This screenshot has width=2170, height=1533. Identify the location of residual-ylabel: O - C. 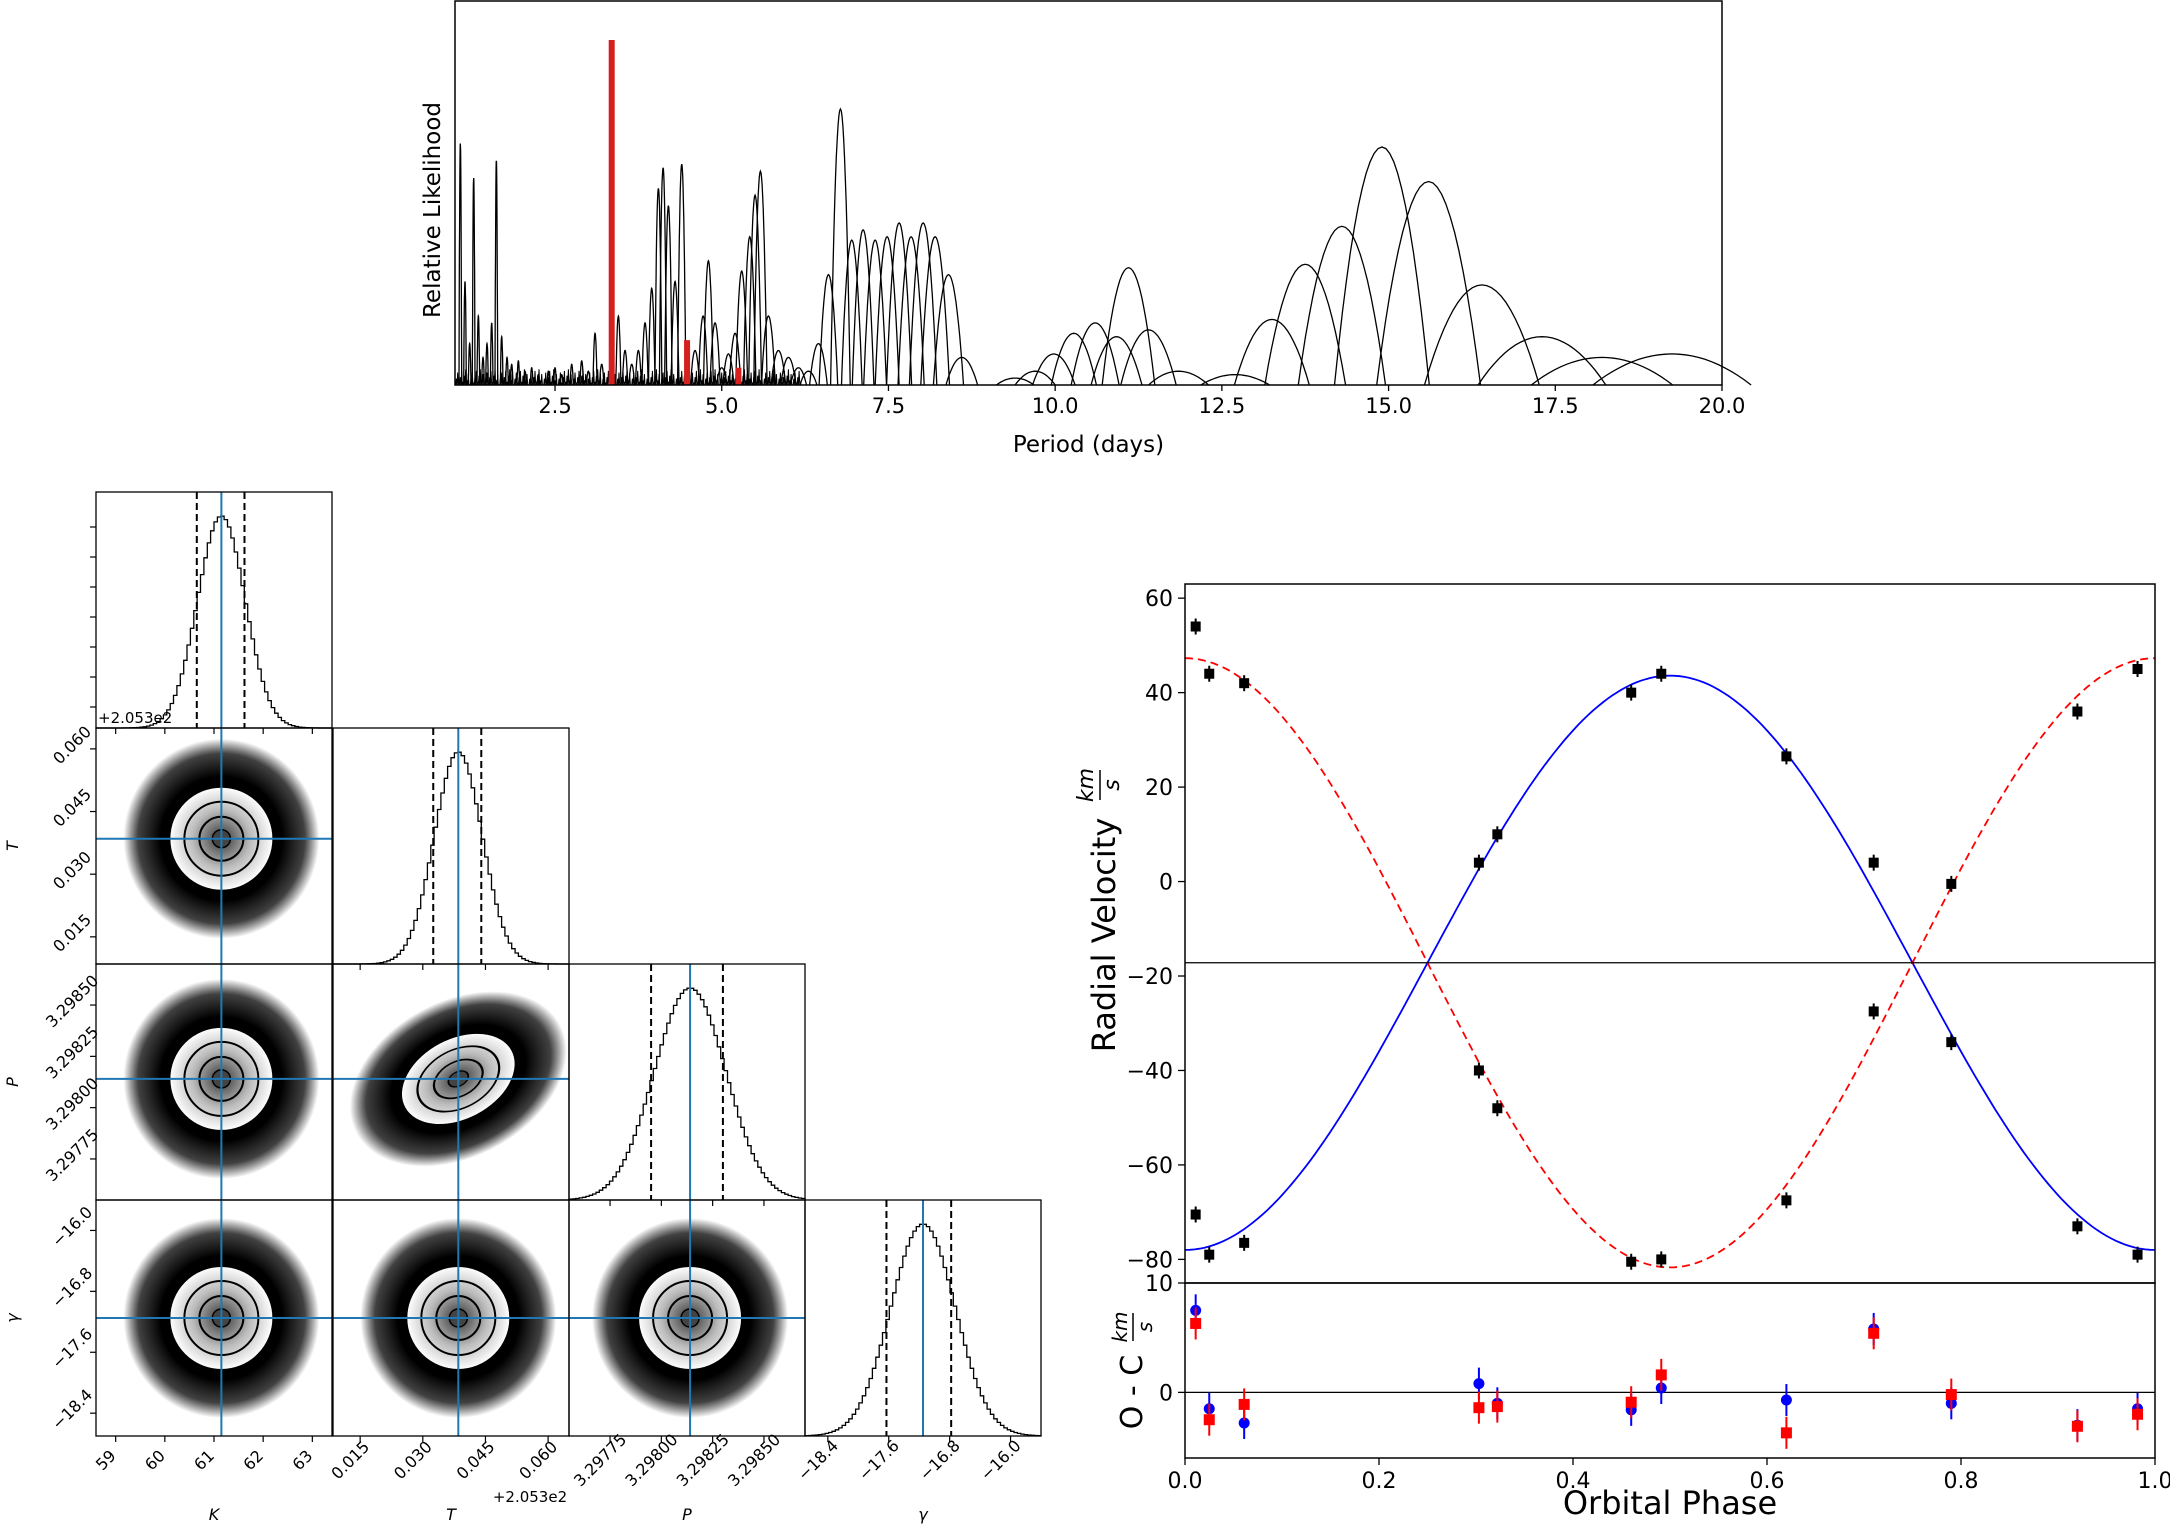
(1132, 1392).